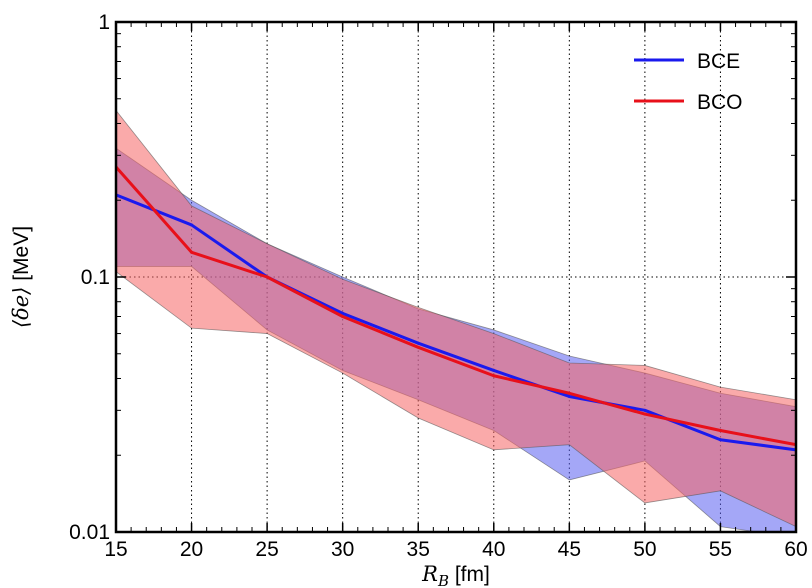 The image size is (812, 588). What do you see at coordinates (21, 277) in the screenshot?
I see `y-axis-label: ⟨δe⟩ [MeV]` at bounding box center [21, 277].